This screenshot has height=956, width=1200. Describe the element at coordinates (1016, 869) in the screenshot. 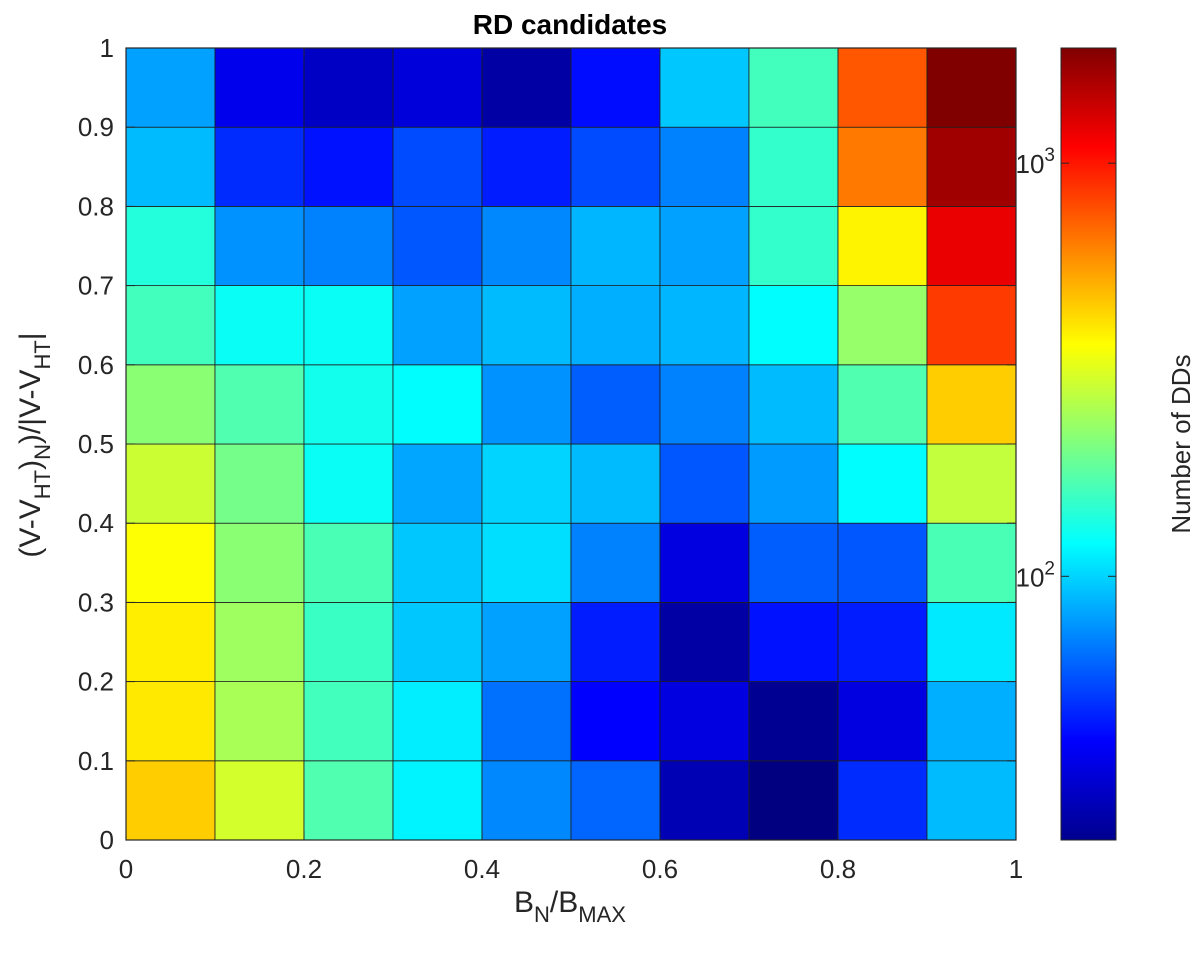

I see `x-tick-label: 1` at that location.